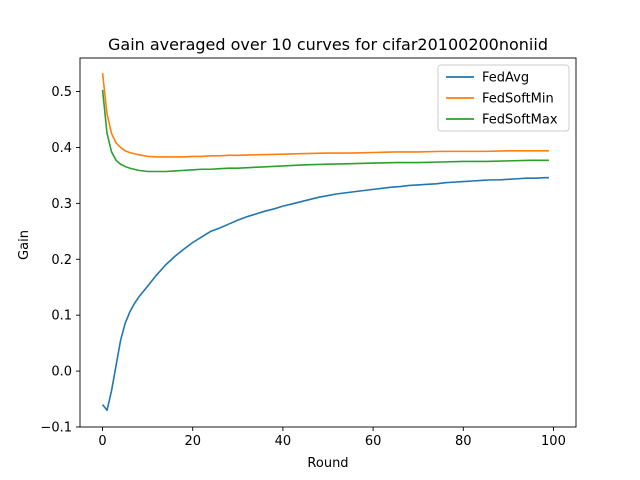  I want to click on x-tick-label: 80, so click(463, 441).